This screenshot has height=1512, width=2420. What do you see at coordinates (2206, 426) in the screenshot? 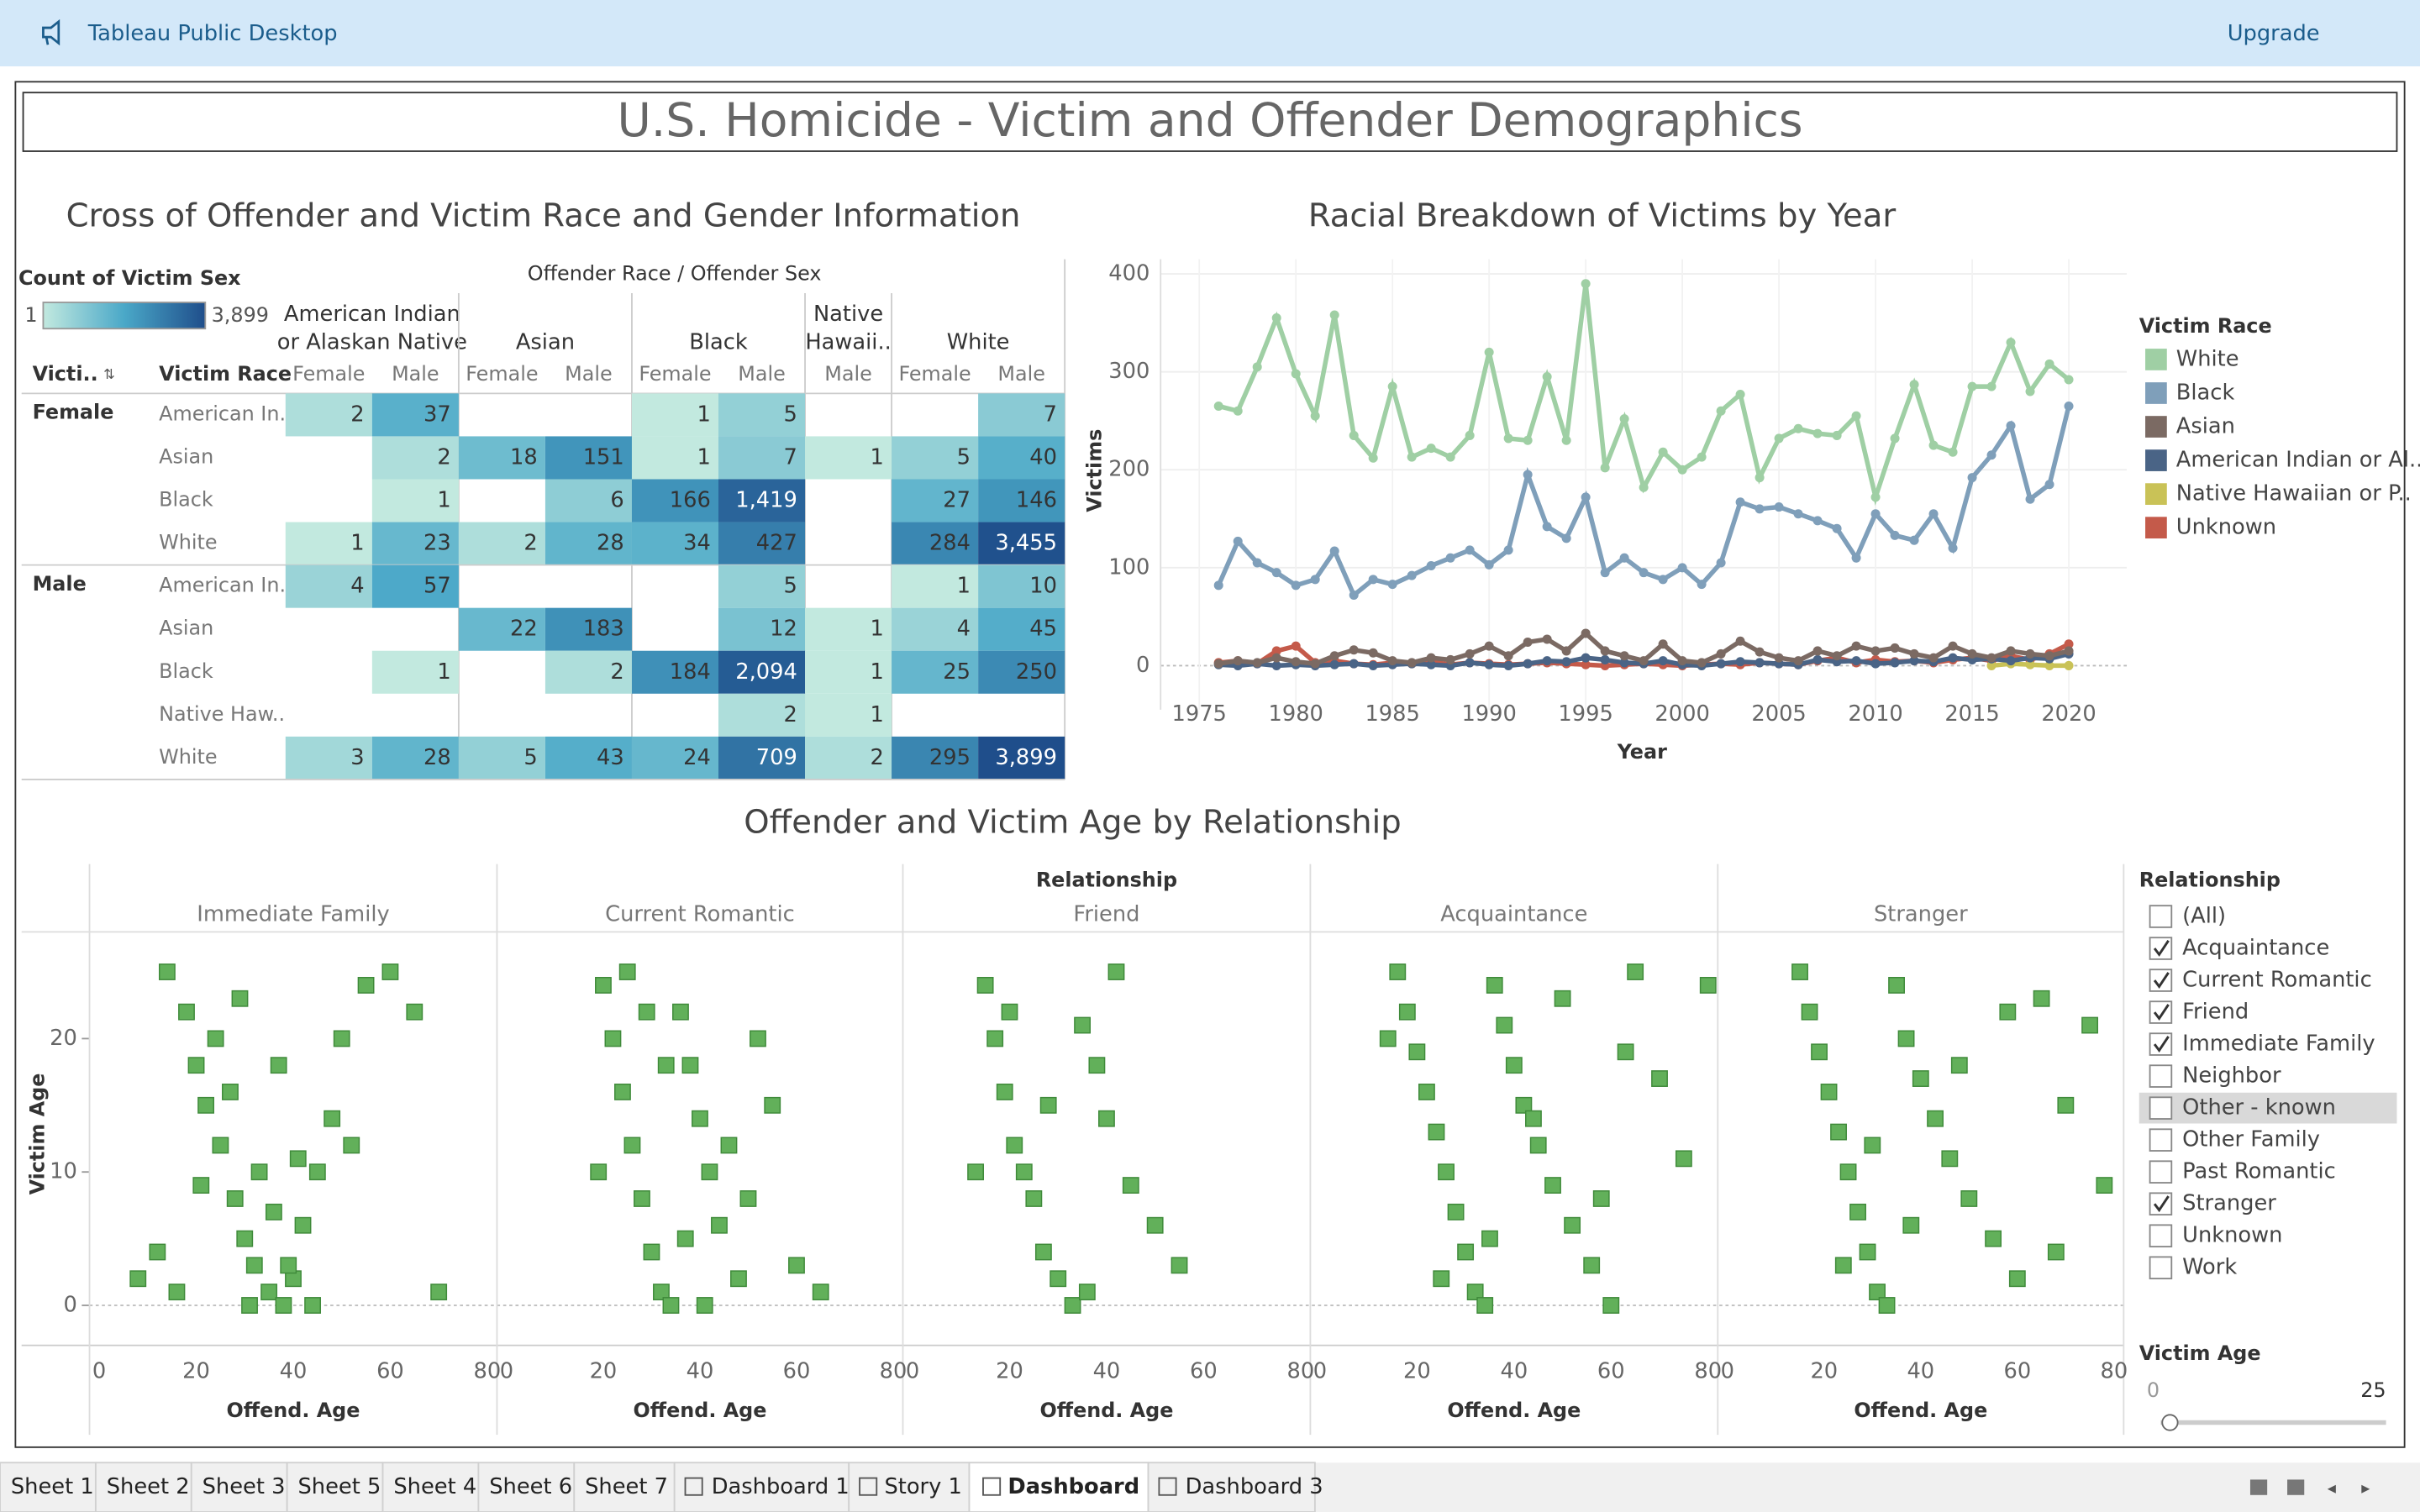
I see `legend-label: Asian` at bounding box center [2206, 426].